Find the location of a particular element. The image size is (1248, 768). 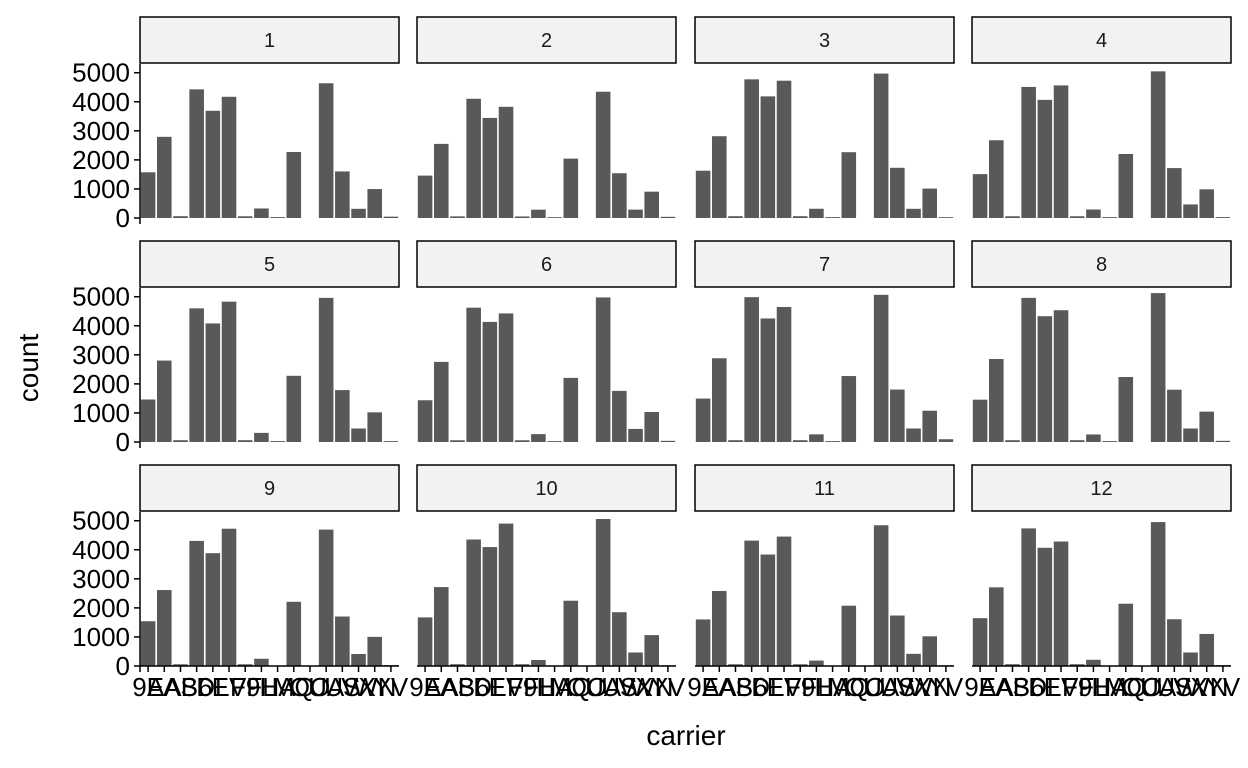

facet-strip-label: 2 is located at coordinates (546, 41).